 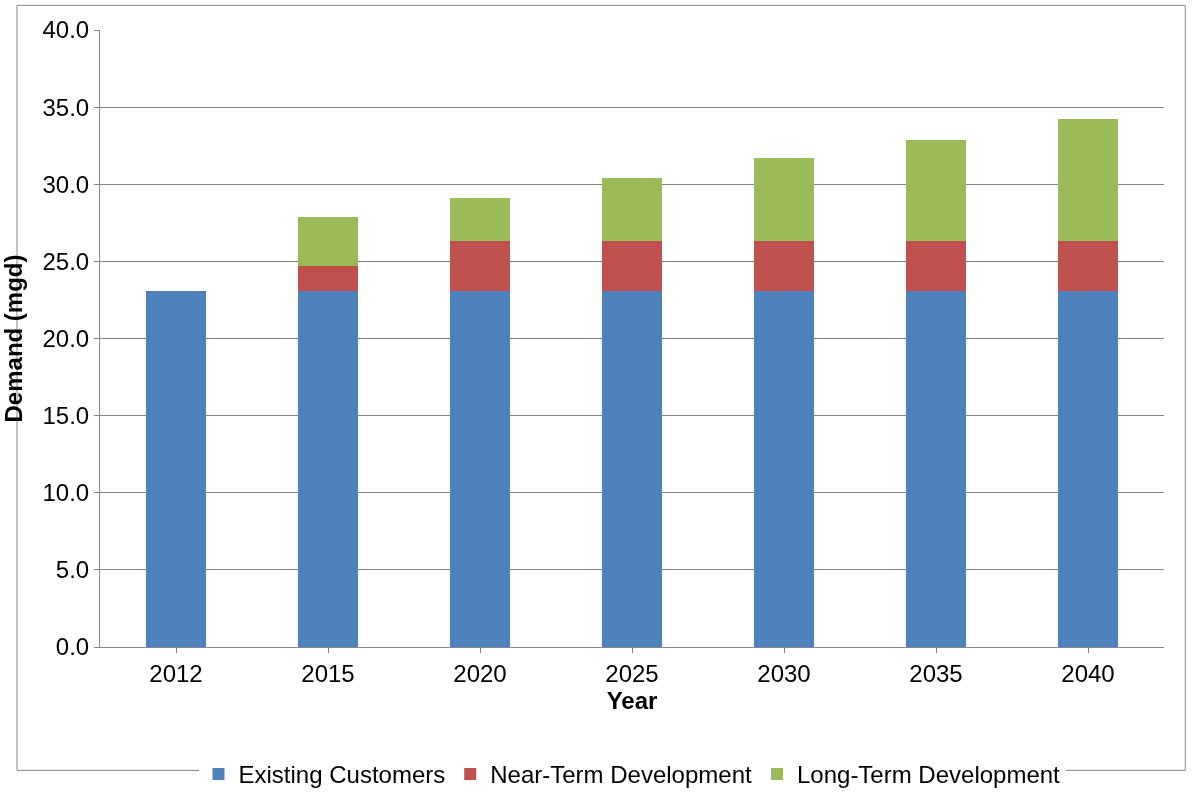 What do you see at coordinates (936, 673) in the screenshot?
I see `x-tick-label: 2035` at bounding box center [936, 673].